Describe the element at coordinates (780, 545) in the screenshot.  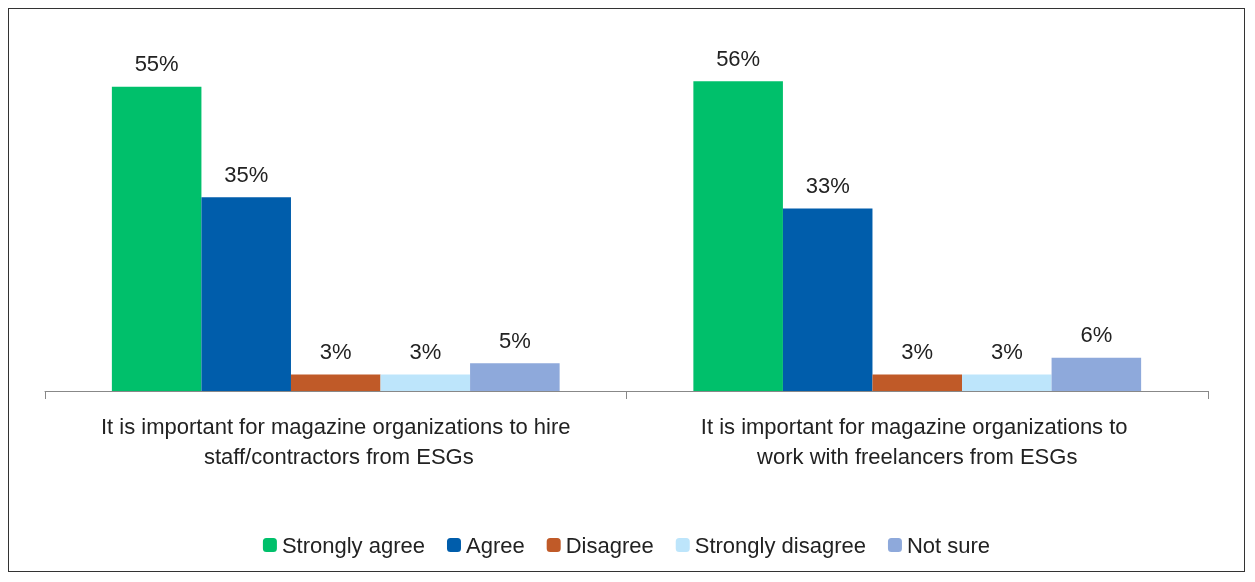
I see `legend-label: Strongly disagree` at that location.